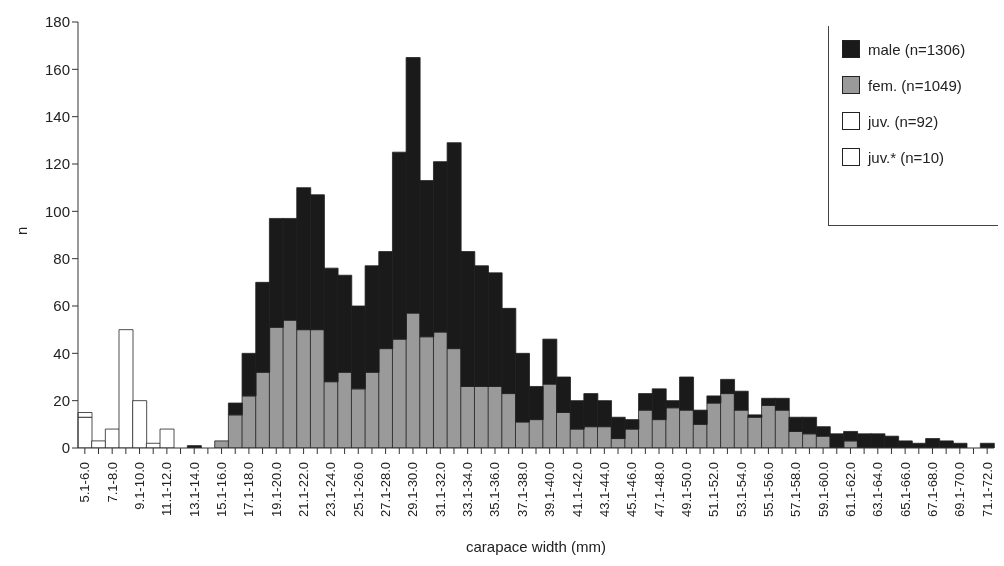 The image size is (1004, 566). Describe the element at coordinates (386, 489) in the screenshot. I see `x-tick-label: 27.1-28.0` at that location.